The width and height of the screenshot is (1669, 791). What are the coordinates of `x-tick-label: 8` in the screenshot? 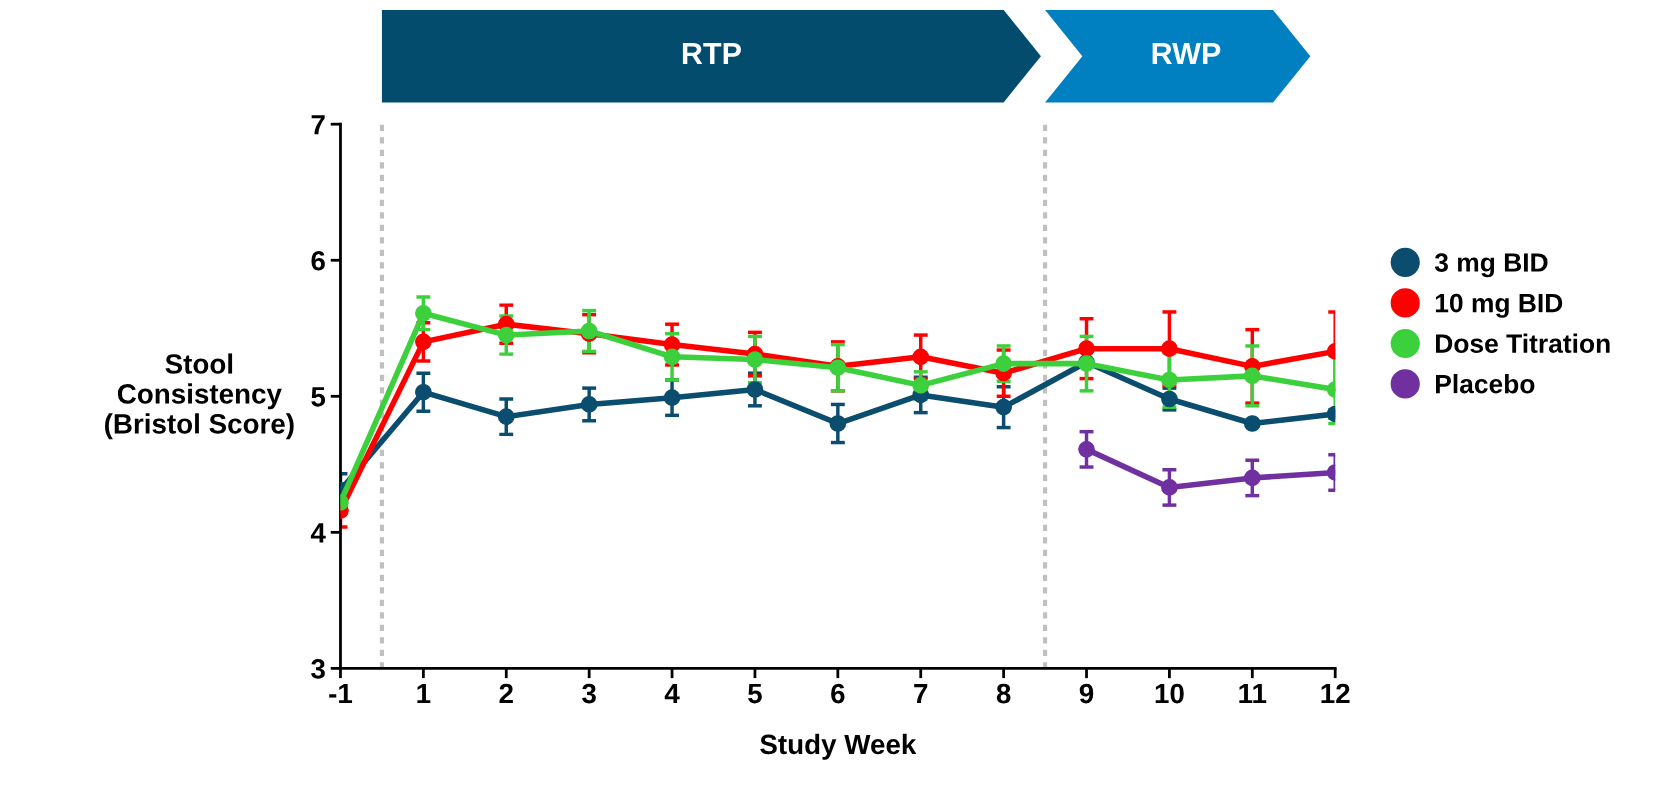 It's located at (1003, 693).